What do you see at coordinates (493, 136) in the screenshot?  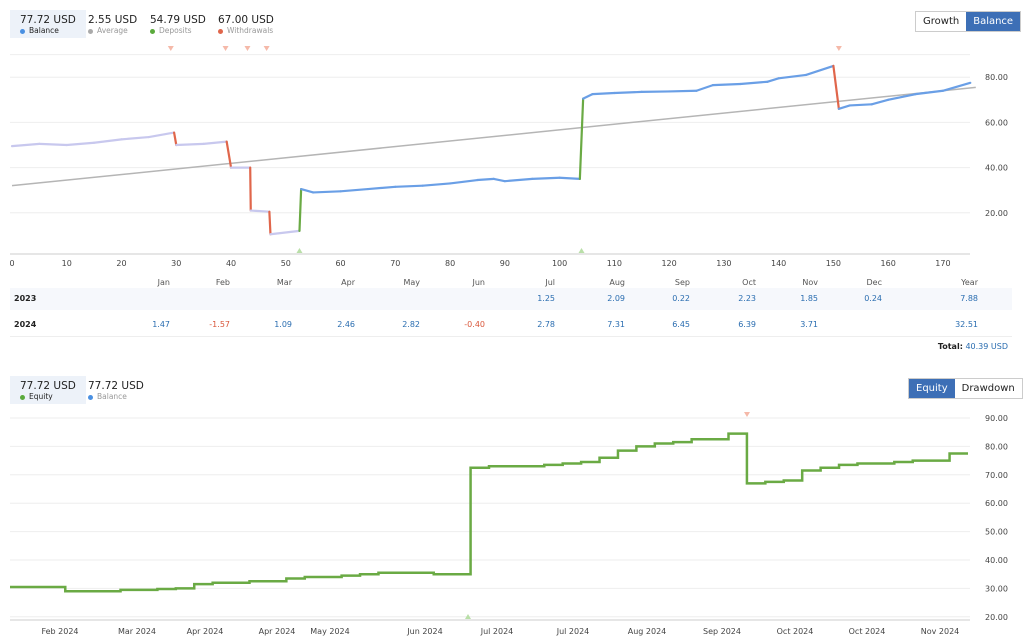 I see `trend-line` at bounding box center [493, 136].